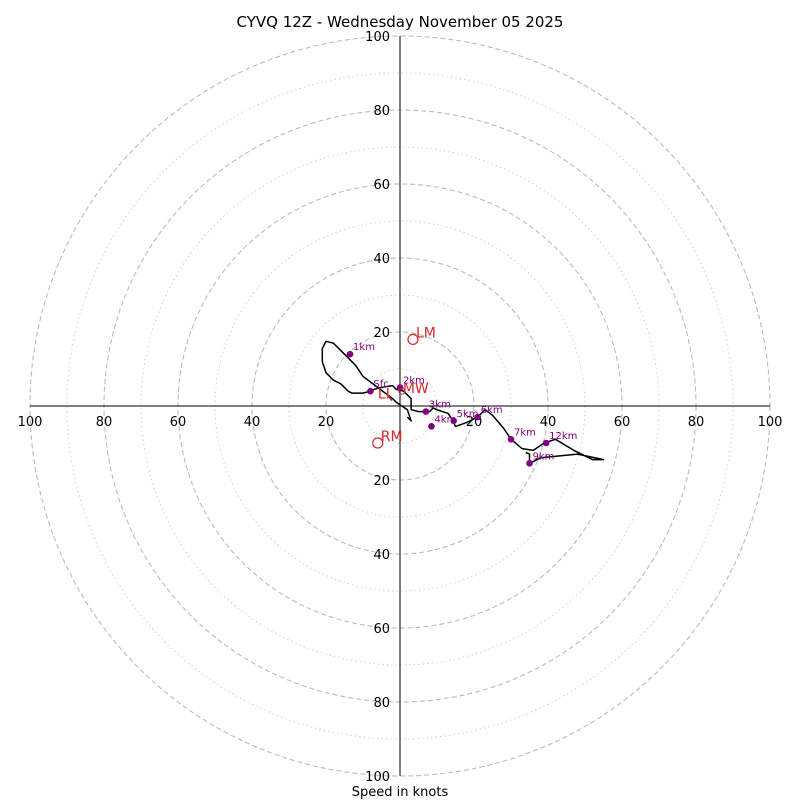 The width and height of the screenshot is (800, 800). I want to click on height-point-sfc, so click(370, 391).